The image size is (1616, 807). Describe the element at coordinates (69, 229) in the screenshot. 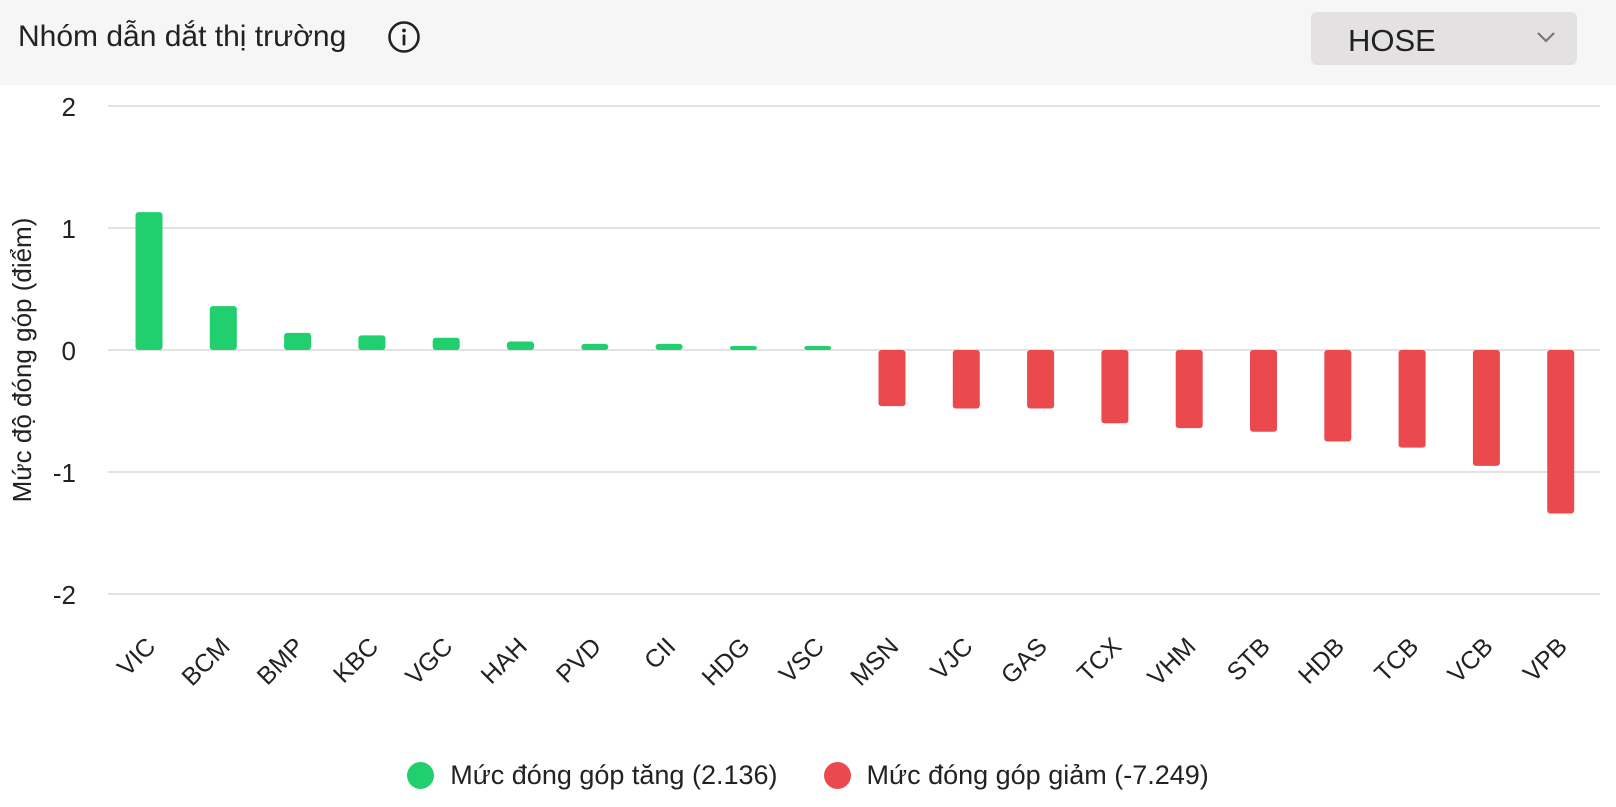

I see `y-tick-label: 1` at that location.